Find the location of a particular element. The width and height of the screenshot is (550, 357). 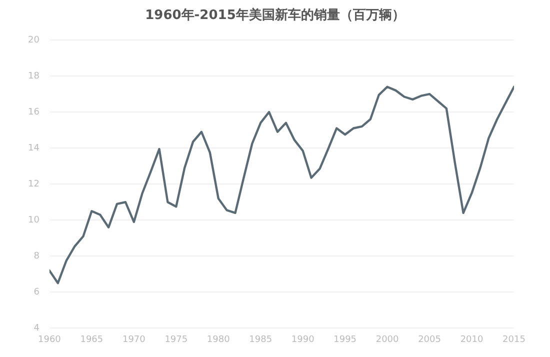

x-tick-label: 1990 is located at coordinates (303, 339).